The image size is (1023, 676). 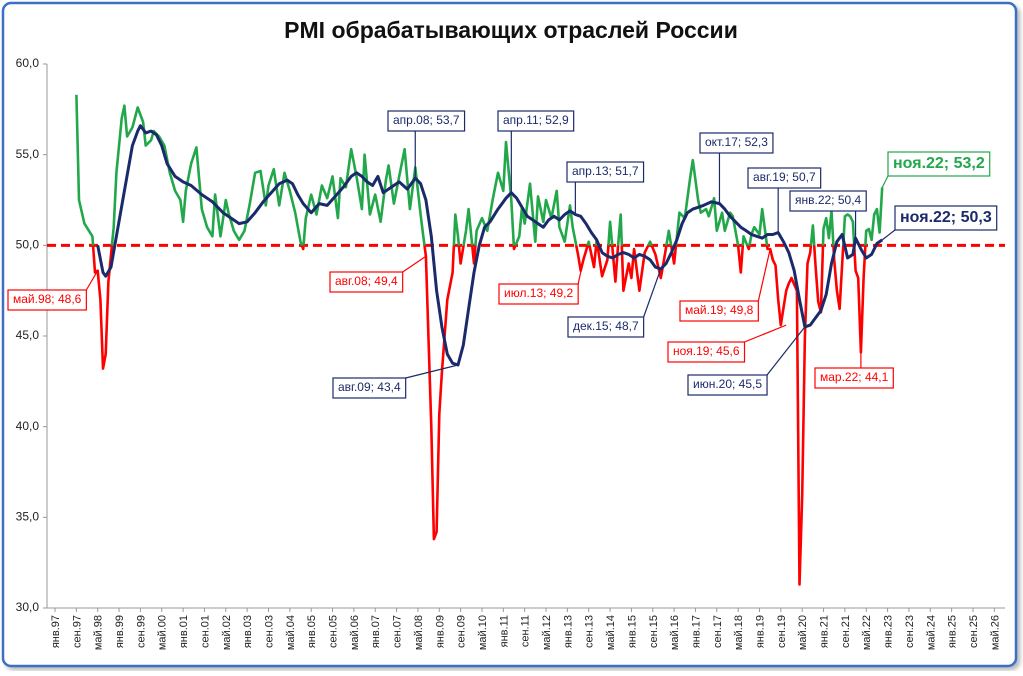 What do you see at coordinates (28, 517) in the screenshot?
I see `y-tick-label: 35,0` at bounding box center [28, 517].